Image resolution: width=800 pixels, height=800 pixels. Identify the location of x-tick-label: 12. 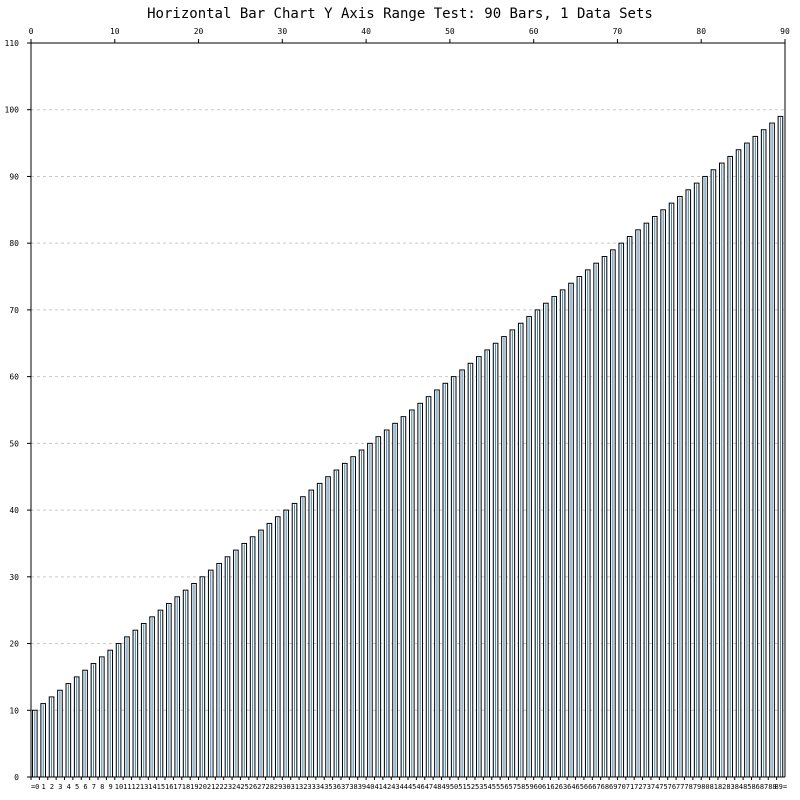
(136, 787).